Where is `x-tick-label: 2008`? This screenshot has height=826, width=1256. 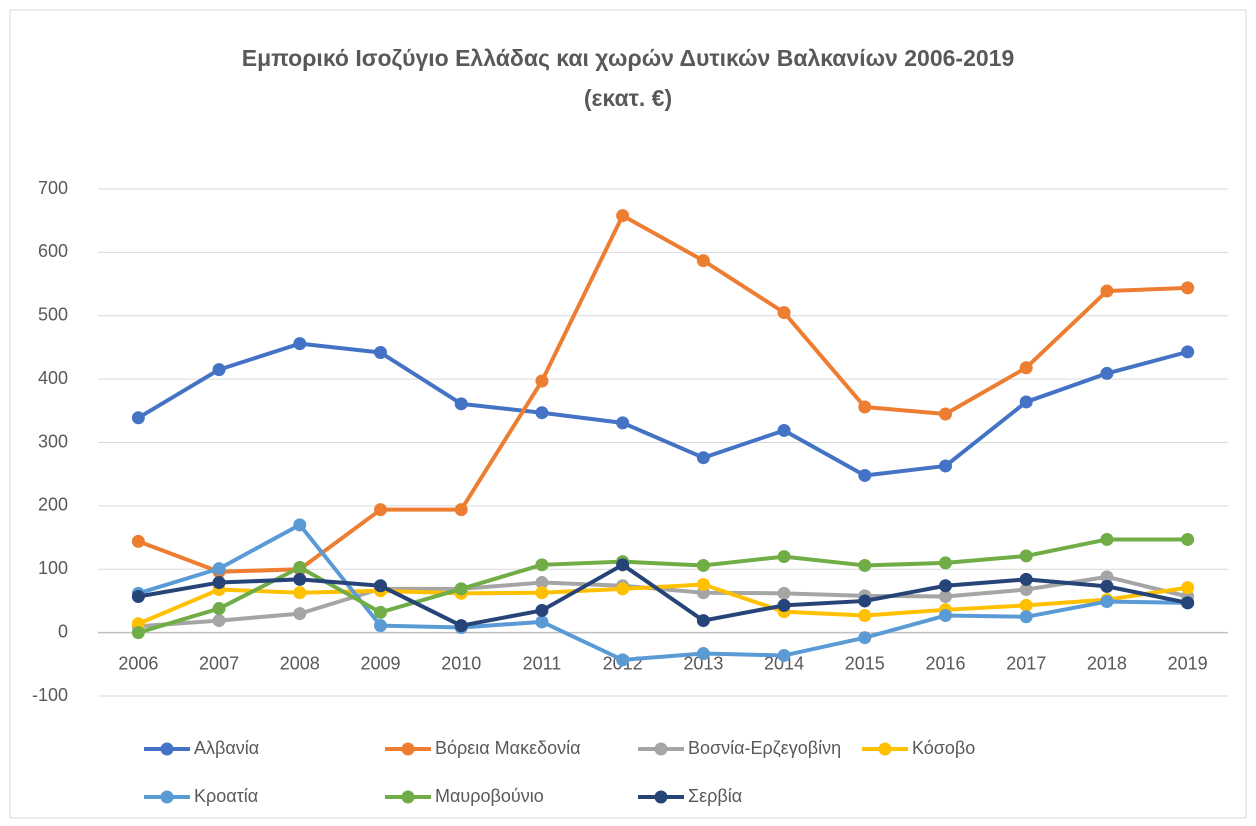
x-tick-label: 2008 is located at coordinates (300, 663).